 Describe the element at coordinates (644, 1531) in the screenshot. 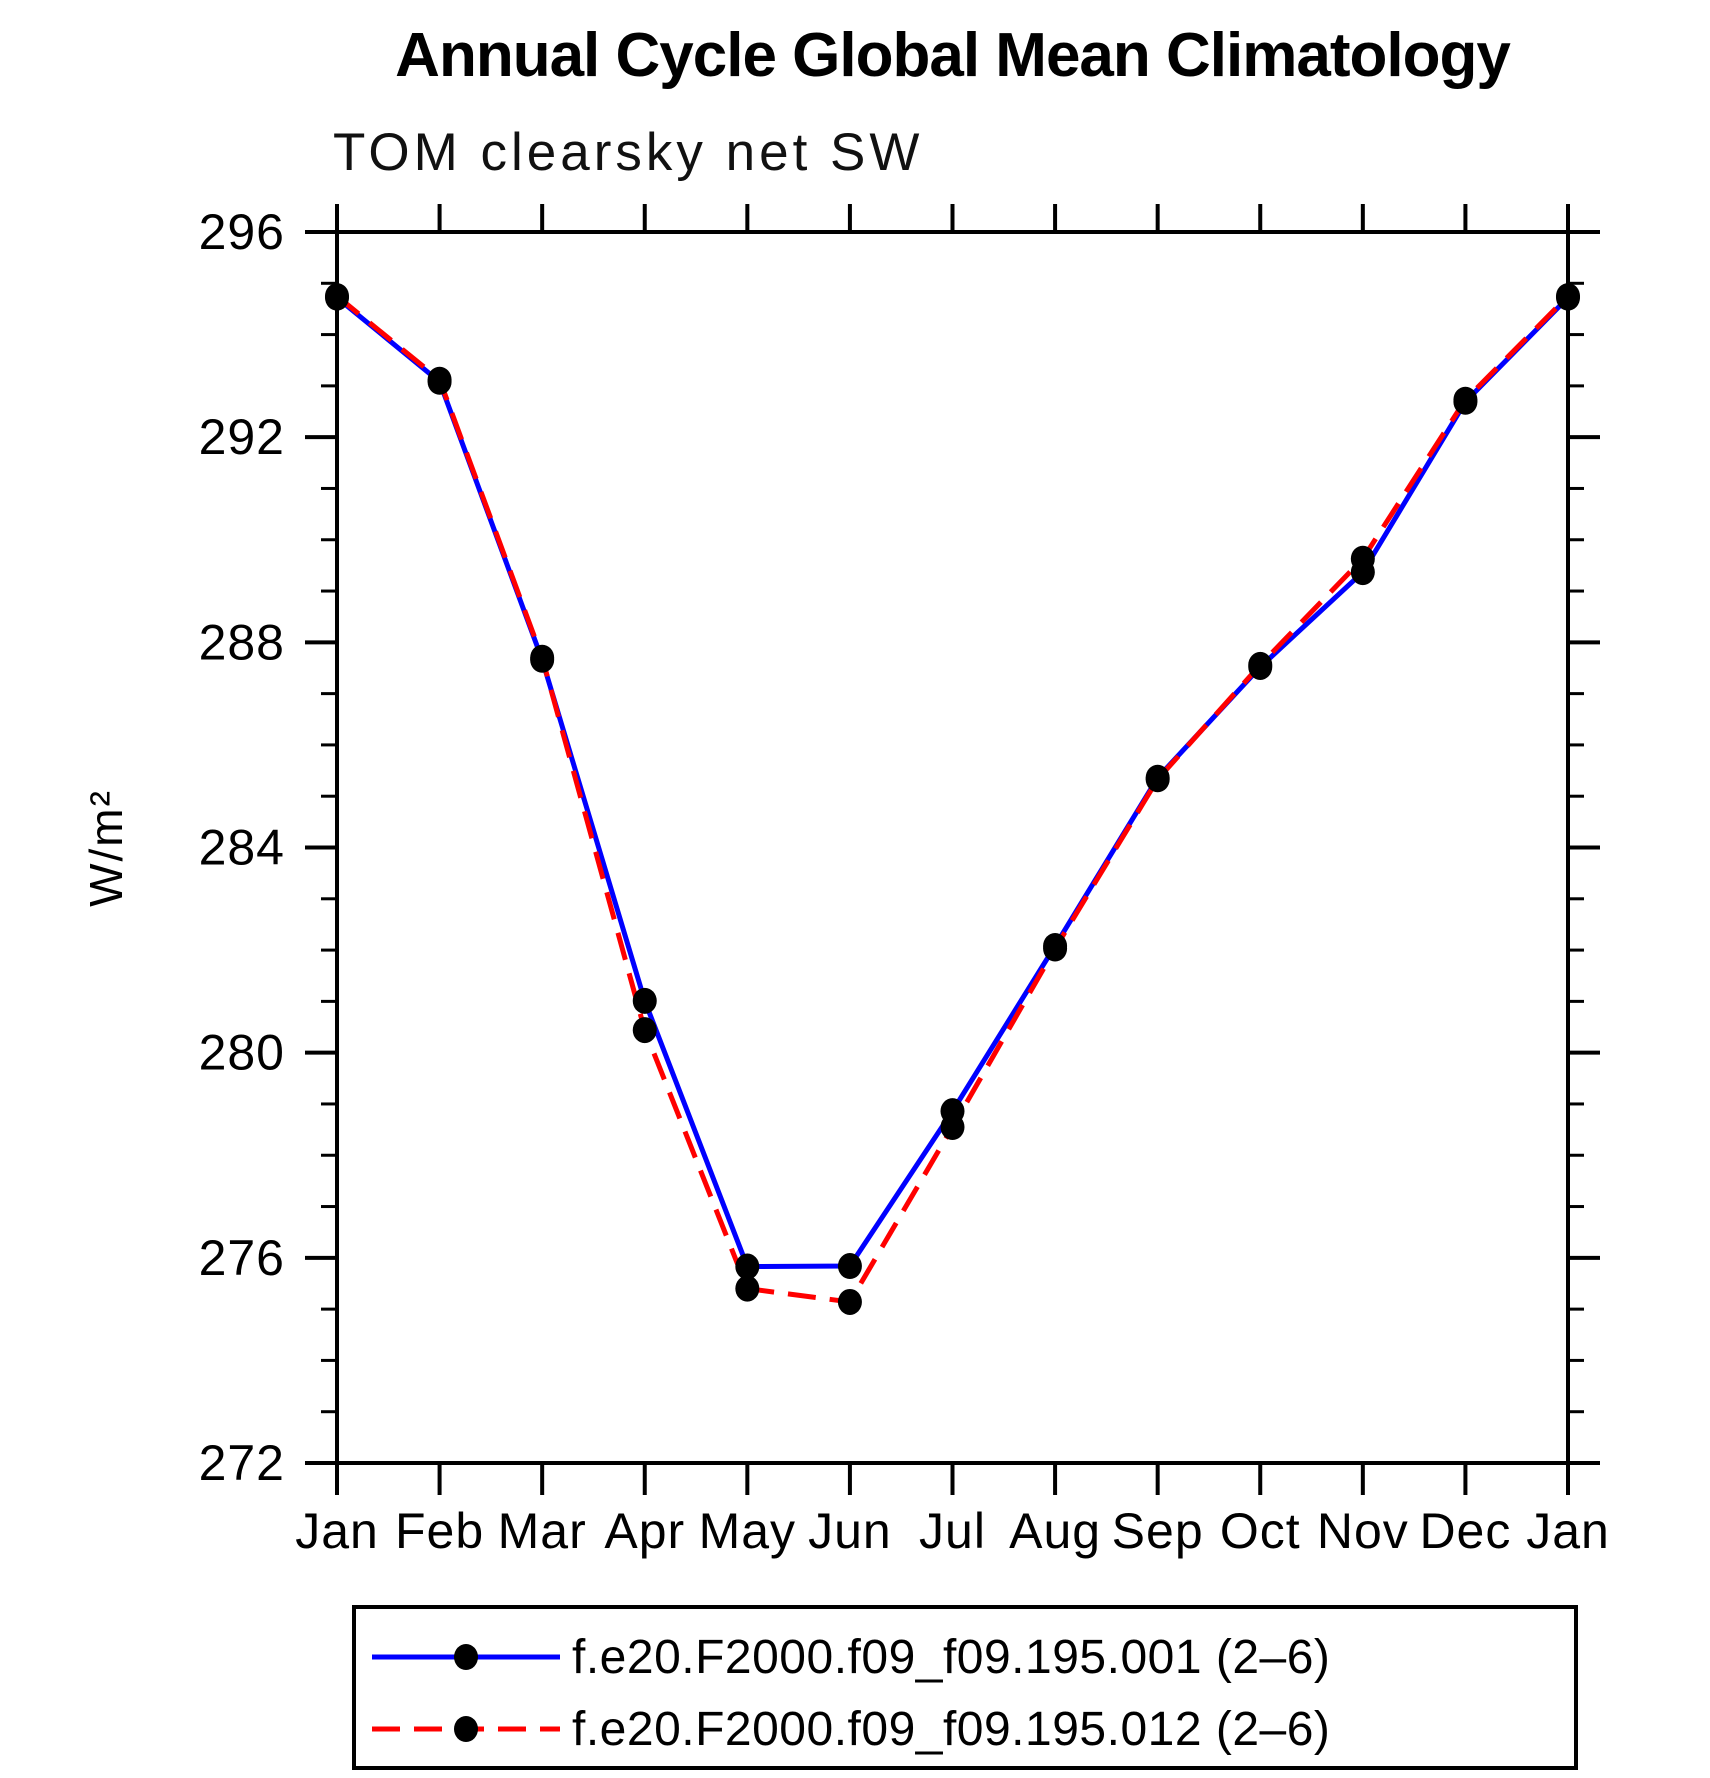

I see `x-tick-label: Apr` at that location.